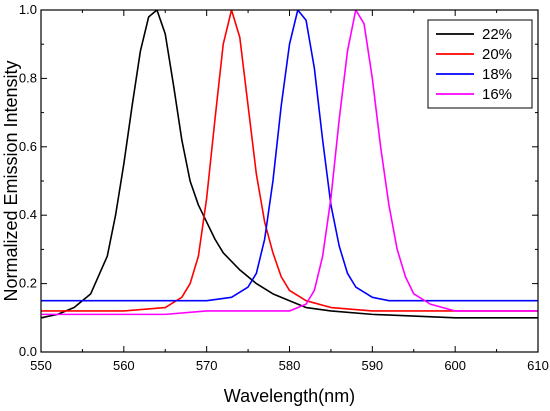 This screenshot has height=411, width=550. What do you see at coordinates (290, 365) in the screenshot?
I see `x-tick-label: 580` at bounding box center [290, 365].